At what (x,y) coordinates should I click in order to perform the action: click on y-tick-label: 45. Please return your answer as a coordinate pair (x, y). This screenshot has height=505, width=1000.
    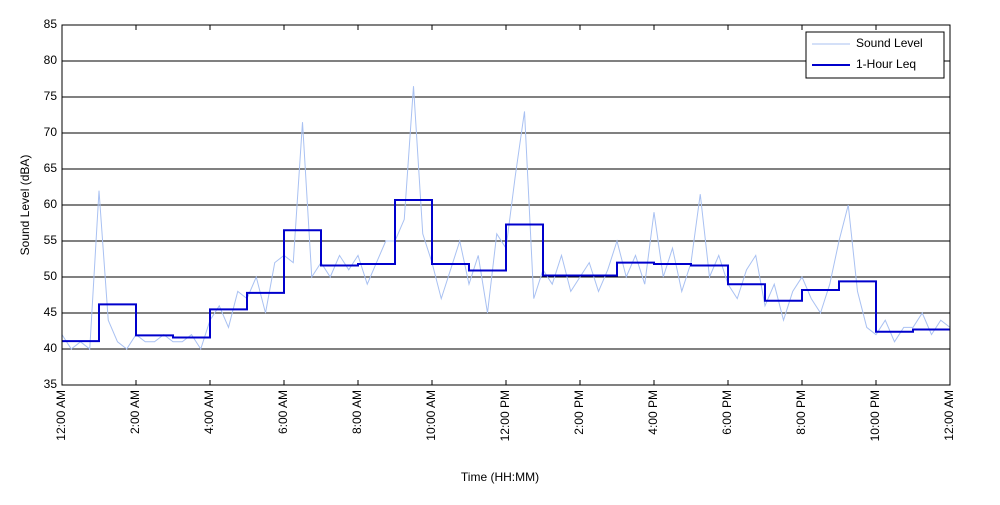
    Looking at the image, I should click on (51, 312).